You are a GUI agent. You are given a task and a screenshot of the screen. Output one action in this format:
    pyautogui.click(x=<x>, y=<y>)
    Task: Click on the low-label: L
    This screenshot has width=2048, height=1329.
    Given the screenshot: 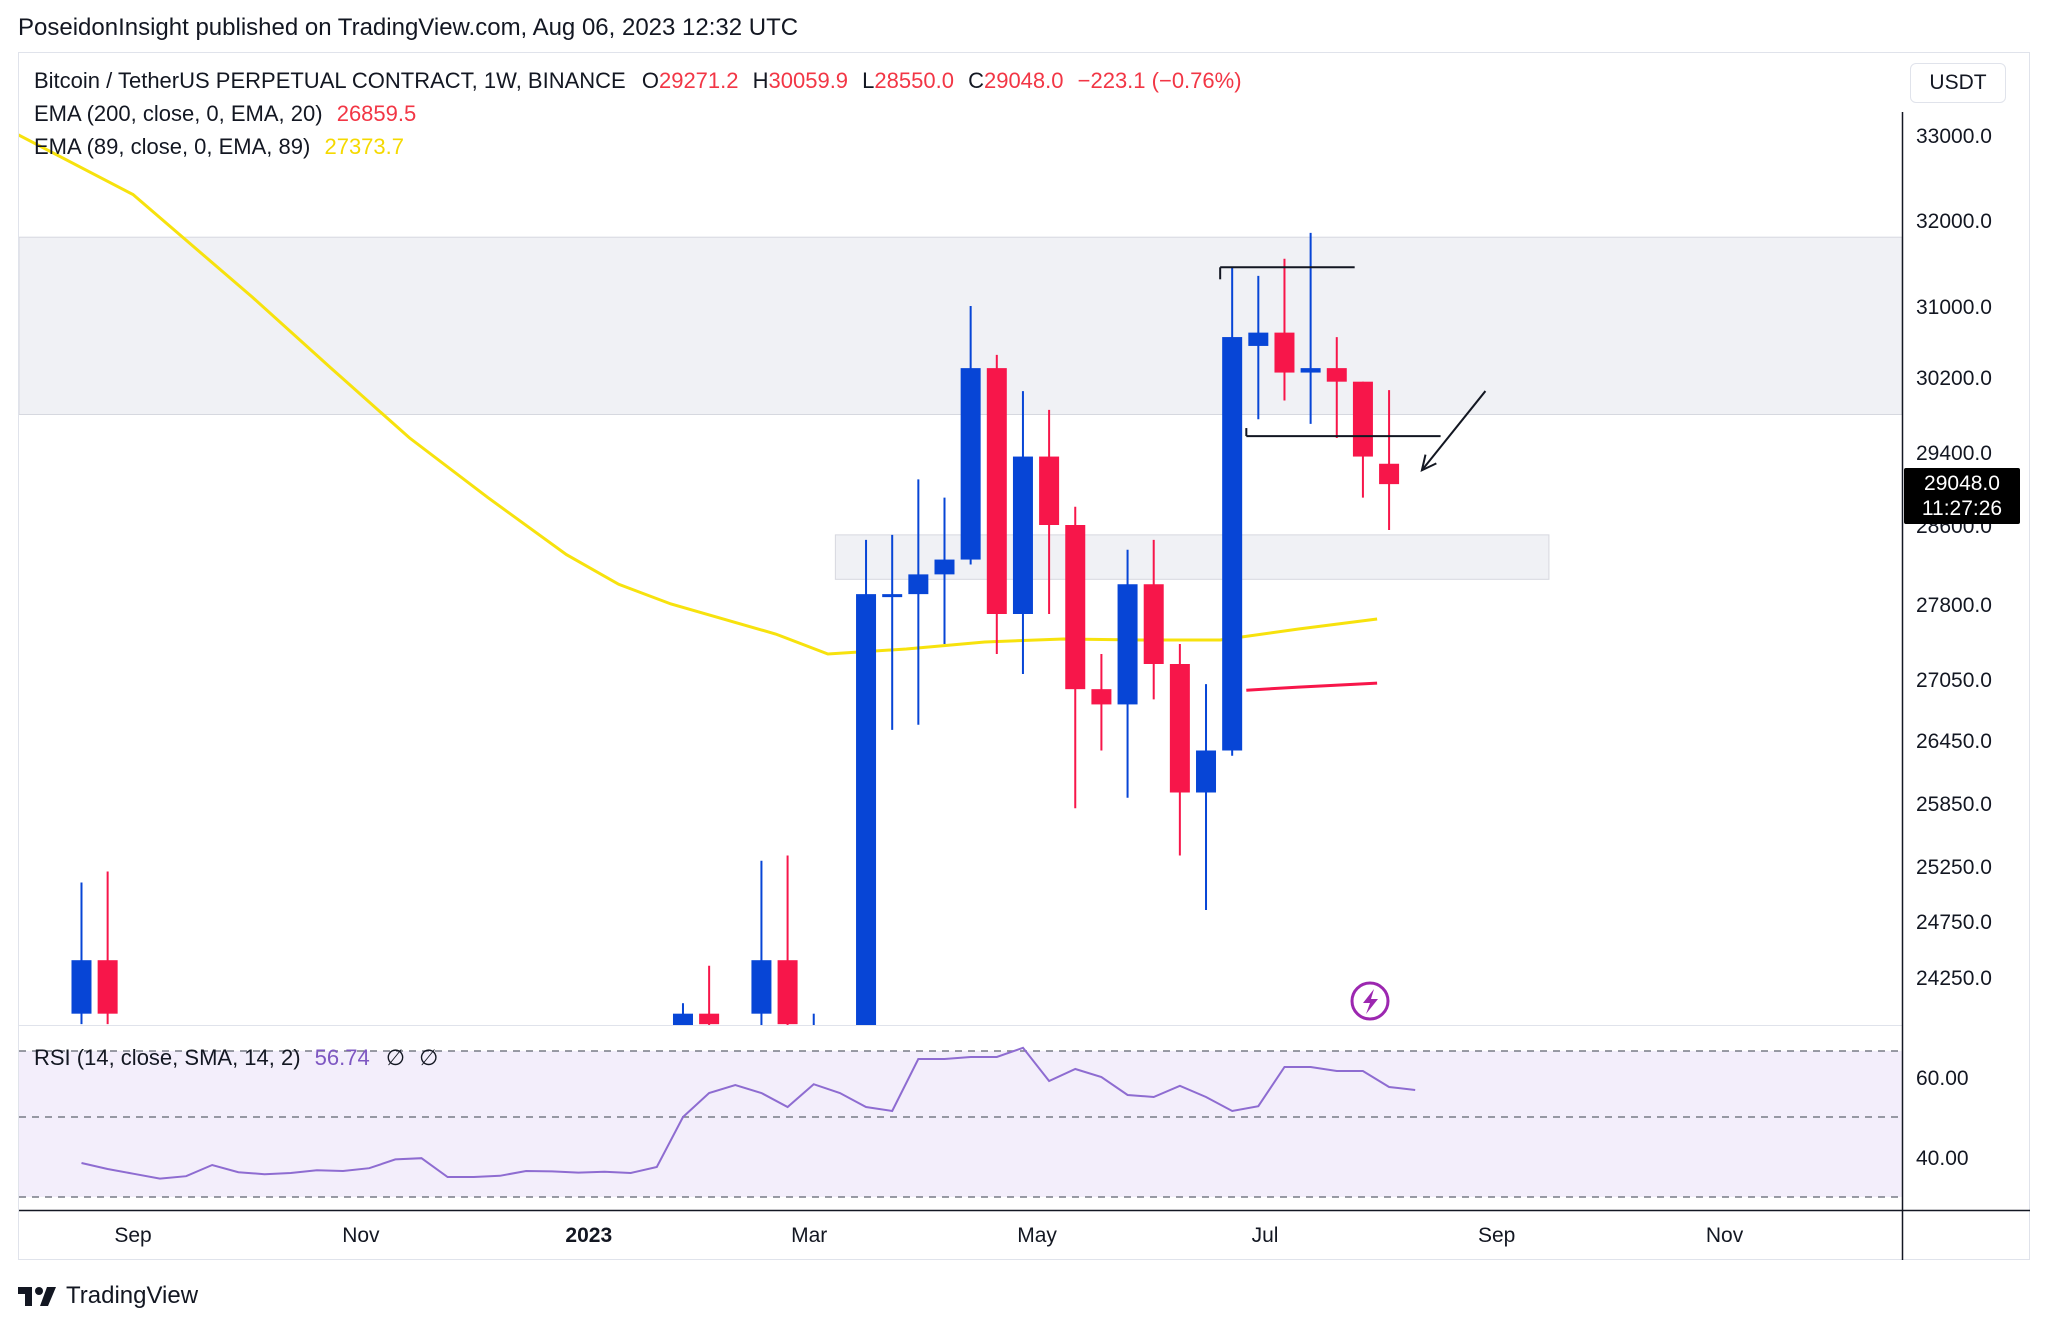 What is the action you would take?
    pyautogui.click(x=868, y=80)
    